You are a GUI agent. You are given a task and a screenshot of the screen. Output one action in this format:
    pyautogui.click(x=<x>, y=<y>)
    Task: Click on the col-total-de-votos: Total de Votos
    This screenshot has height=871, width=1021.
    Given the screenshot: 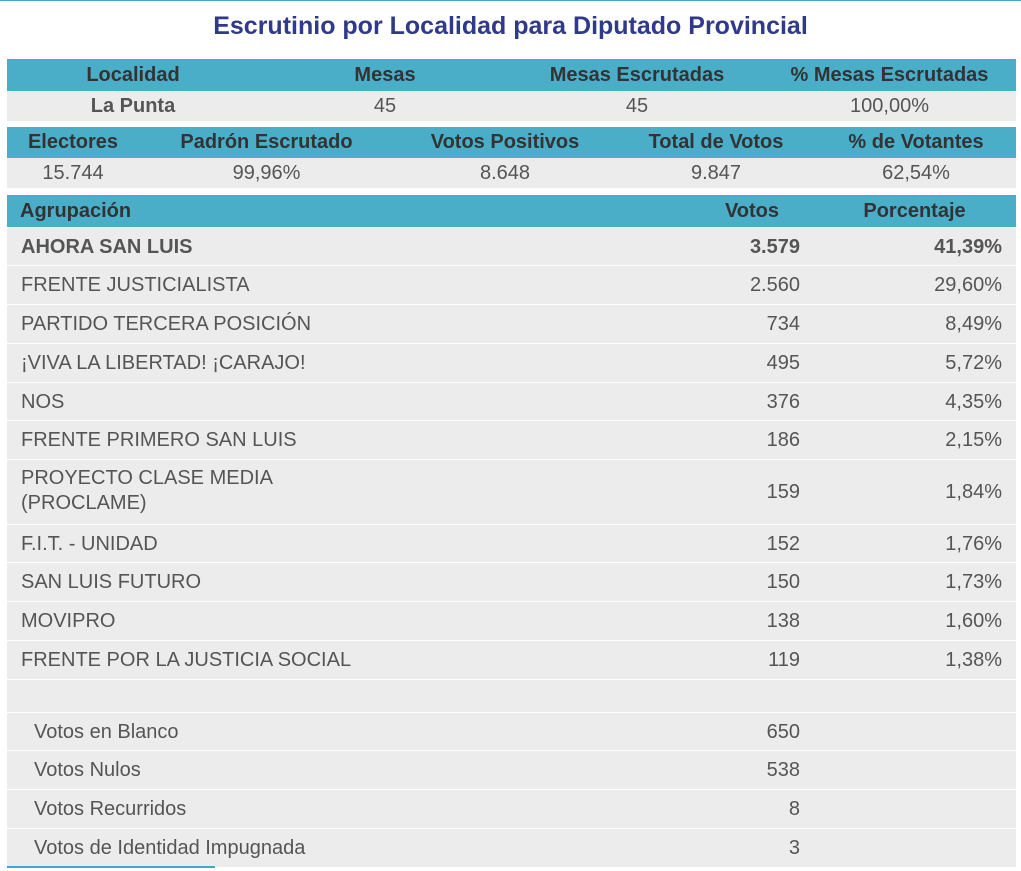 What is the action you would take?
    pyautogui.click(x=716, y=142)
    